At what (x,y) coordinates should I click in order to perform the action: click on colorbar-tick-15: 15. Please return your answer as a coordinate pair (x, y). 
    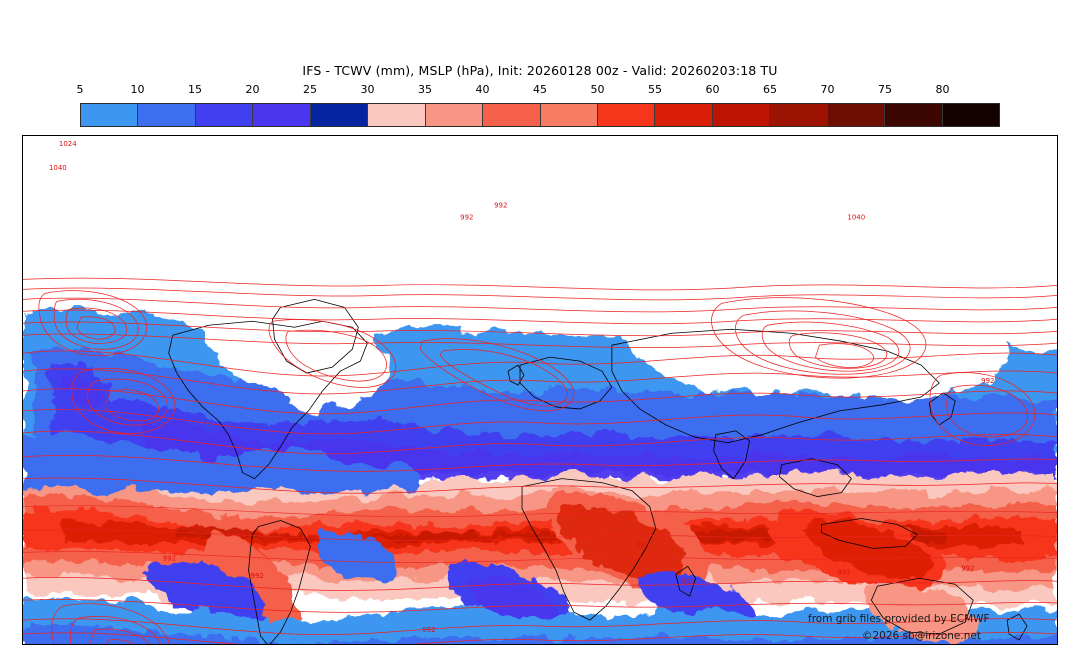
    Looking at the image, I should click on (195, 89).